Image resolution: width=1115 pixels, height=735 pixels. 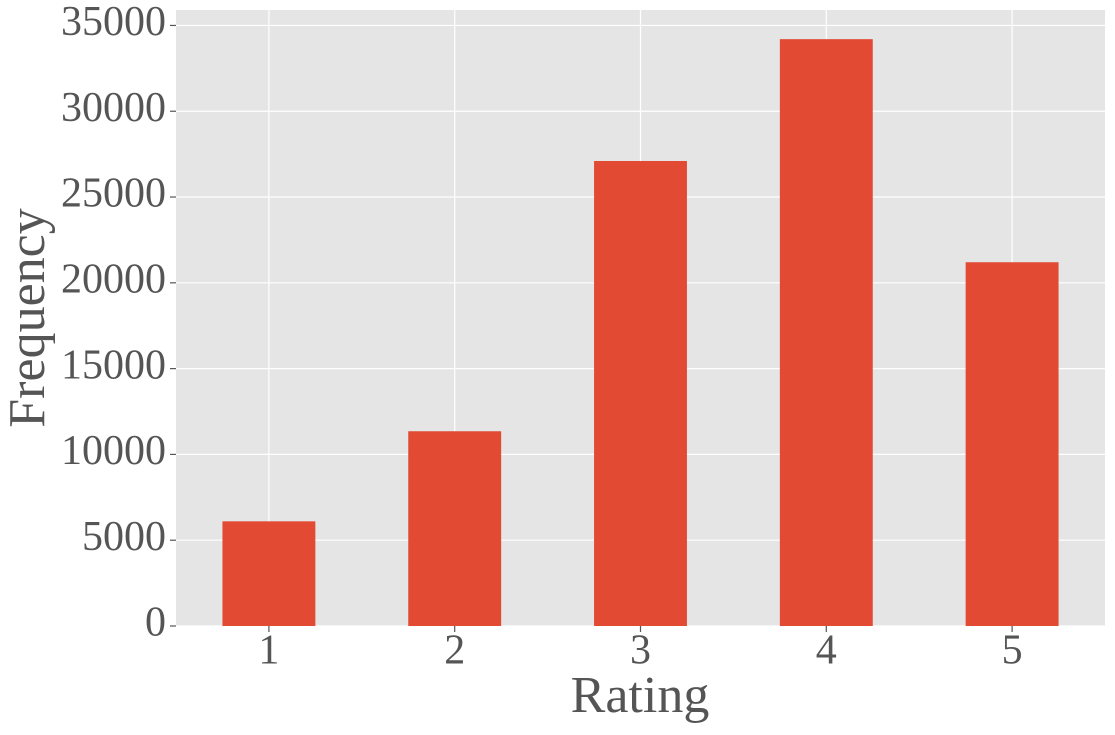 I want to click on x-tick-label: 4, so click(x=826, y=651).